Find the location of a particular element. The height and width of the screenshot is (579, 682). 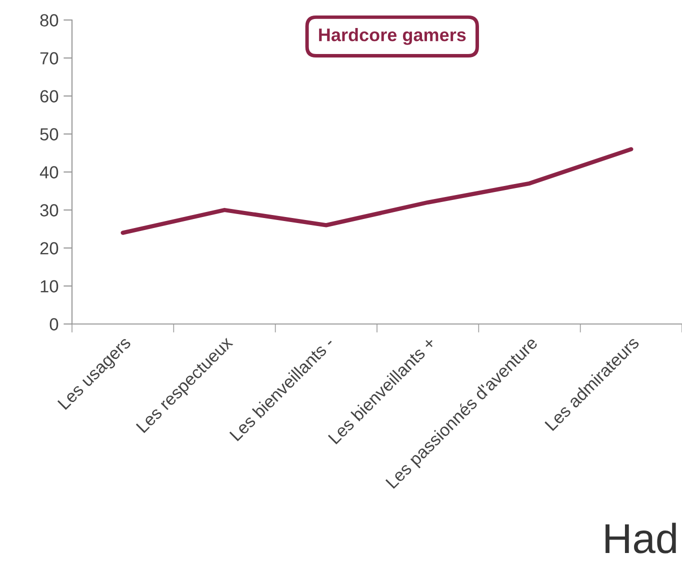

y-tick-label: 0 is located at coordinates (54, 324).